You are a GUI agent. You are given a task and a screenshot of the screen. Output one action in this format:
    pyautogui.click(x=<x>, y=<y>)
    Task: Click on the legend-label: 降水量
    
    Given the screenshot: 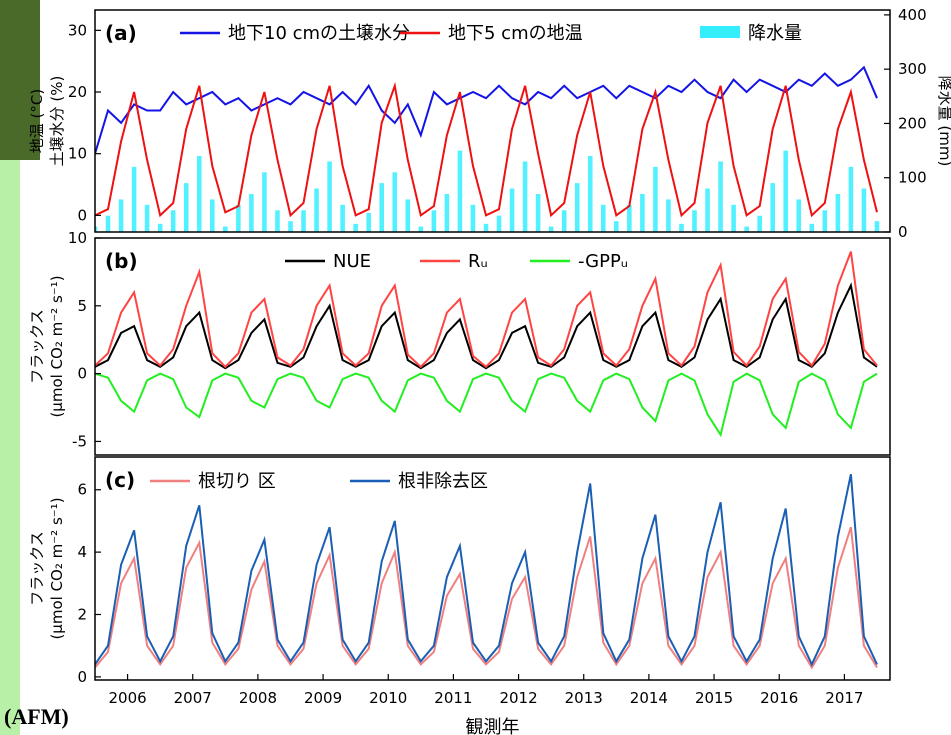 What is the action you would take?
    pyautogui.click(x=775, y=33)
    